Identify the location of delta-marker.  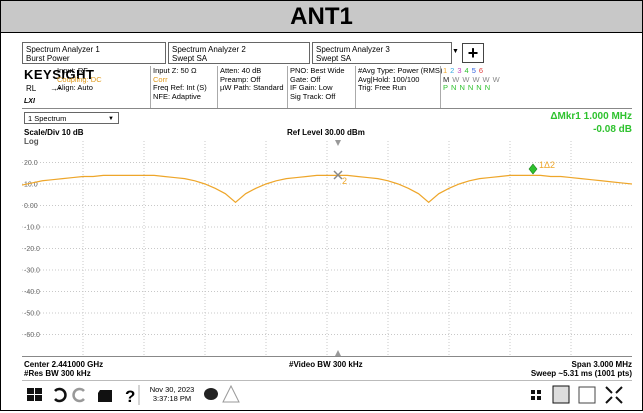
(533, 169).